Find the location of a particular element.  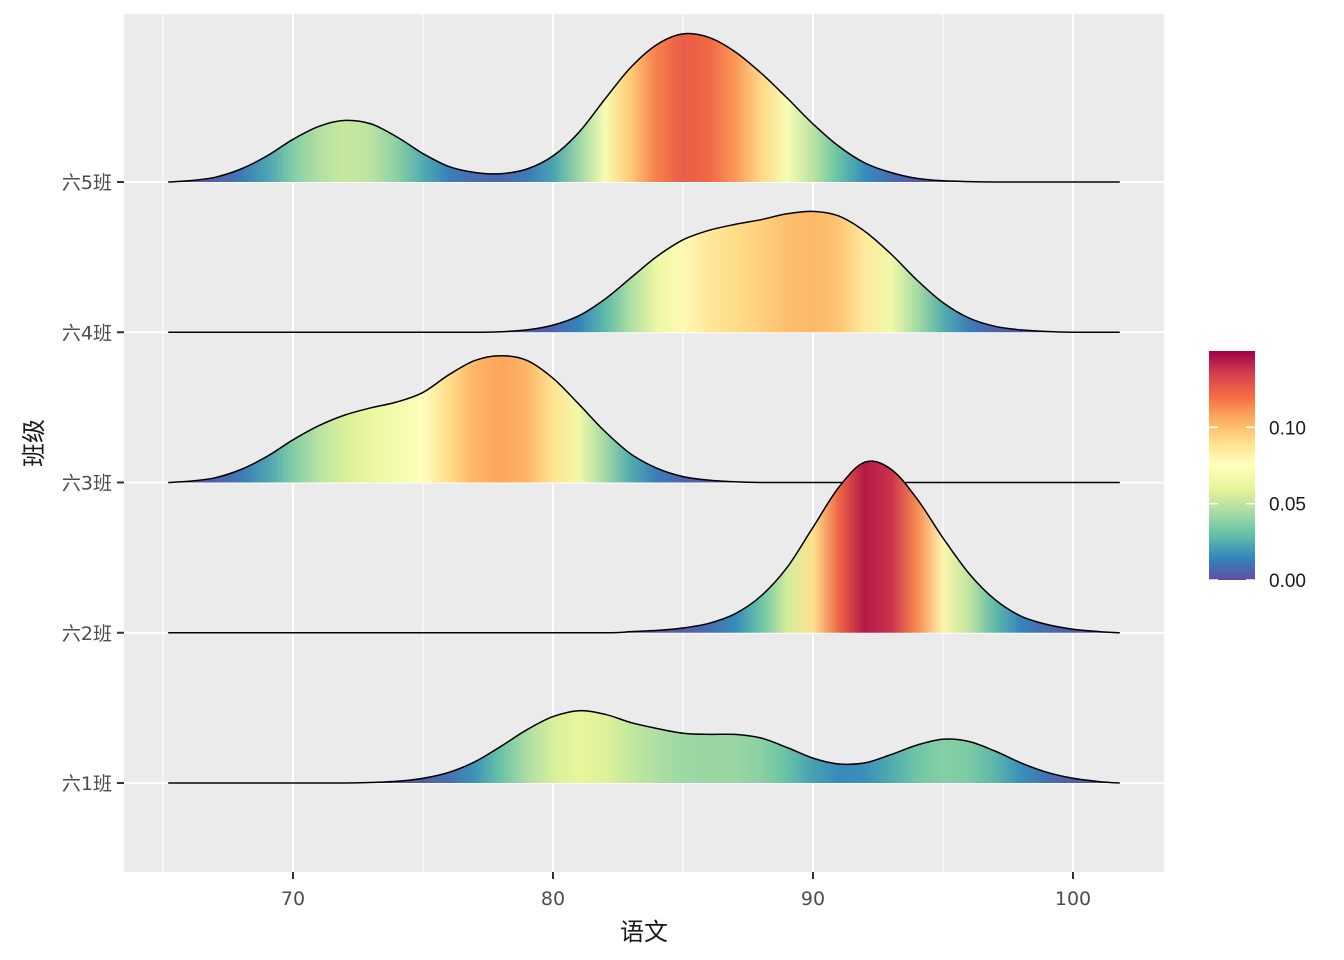

y-axis: 六1班 六2班 六3班 六4班 六5班 is located at coordinates (93, 483).